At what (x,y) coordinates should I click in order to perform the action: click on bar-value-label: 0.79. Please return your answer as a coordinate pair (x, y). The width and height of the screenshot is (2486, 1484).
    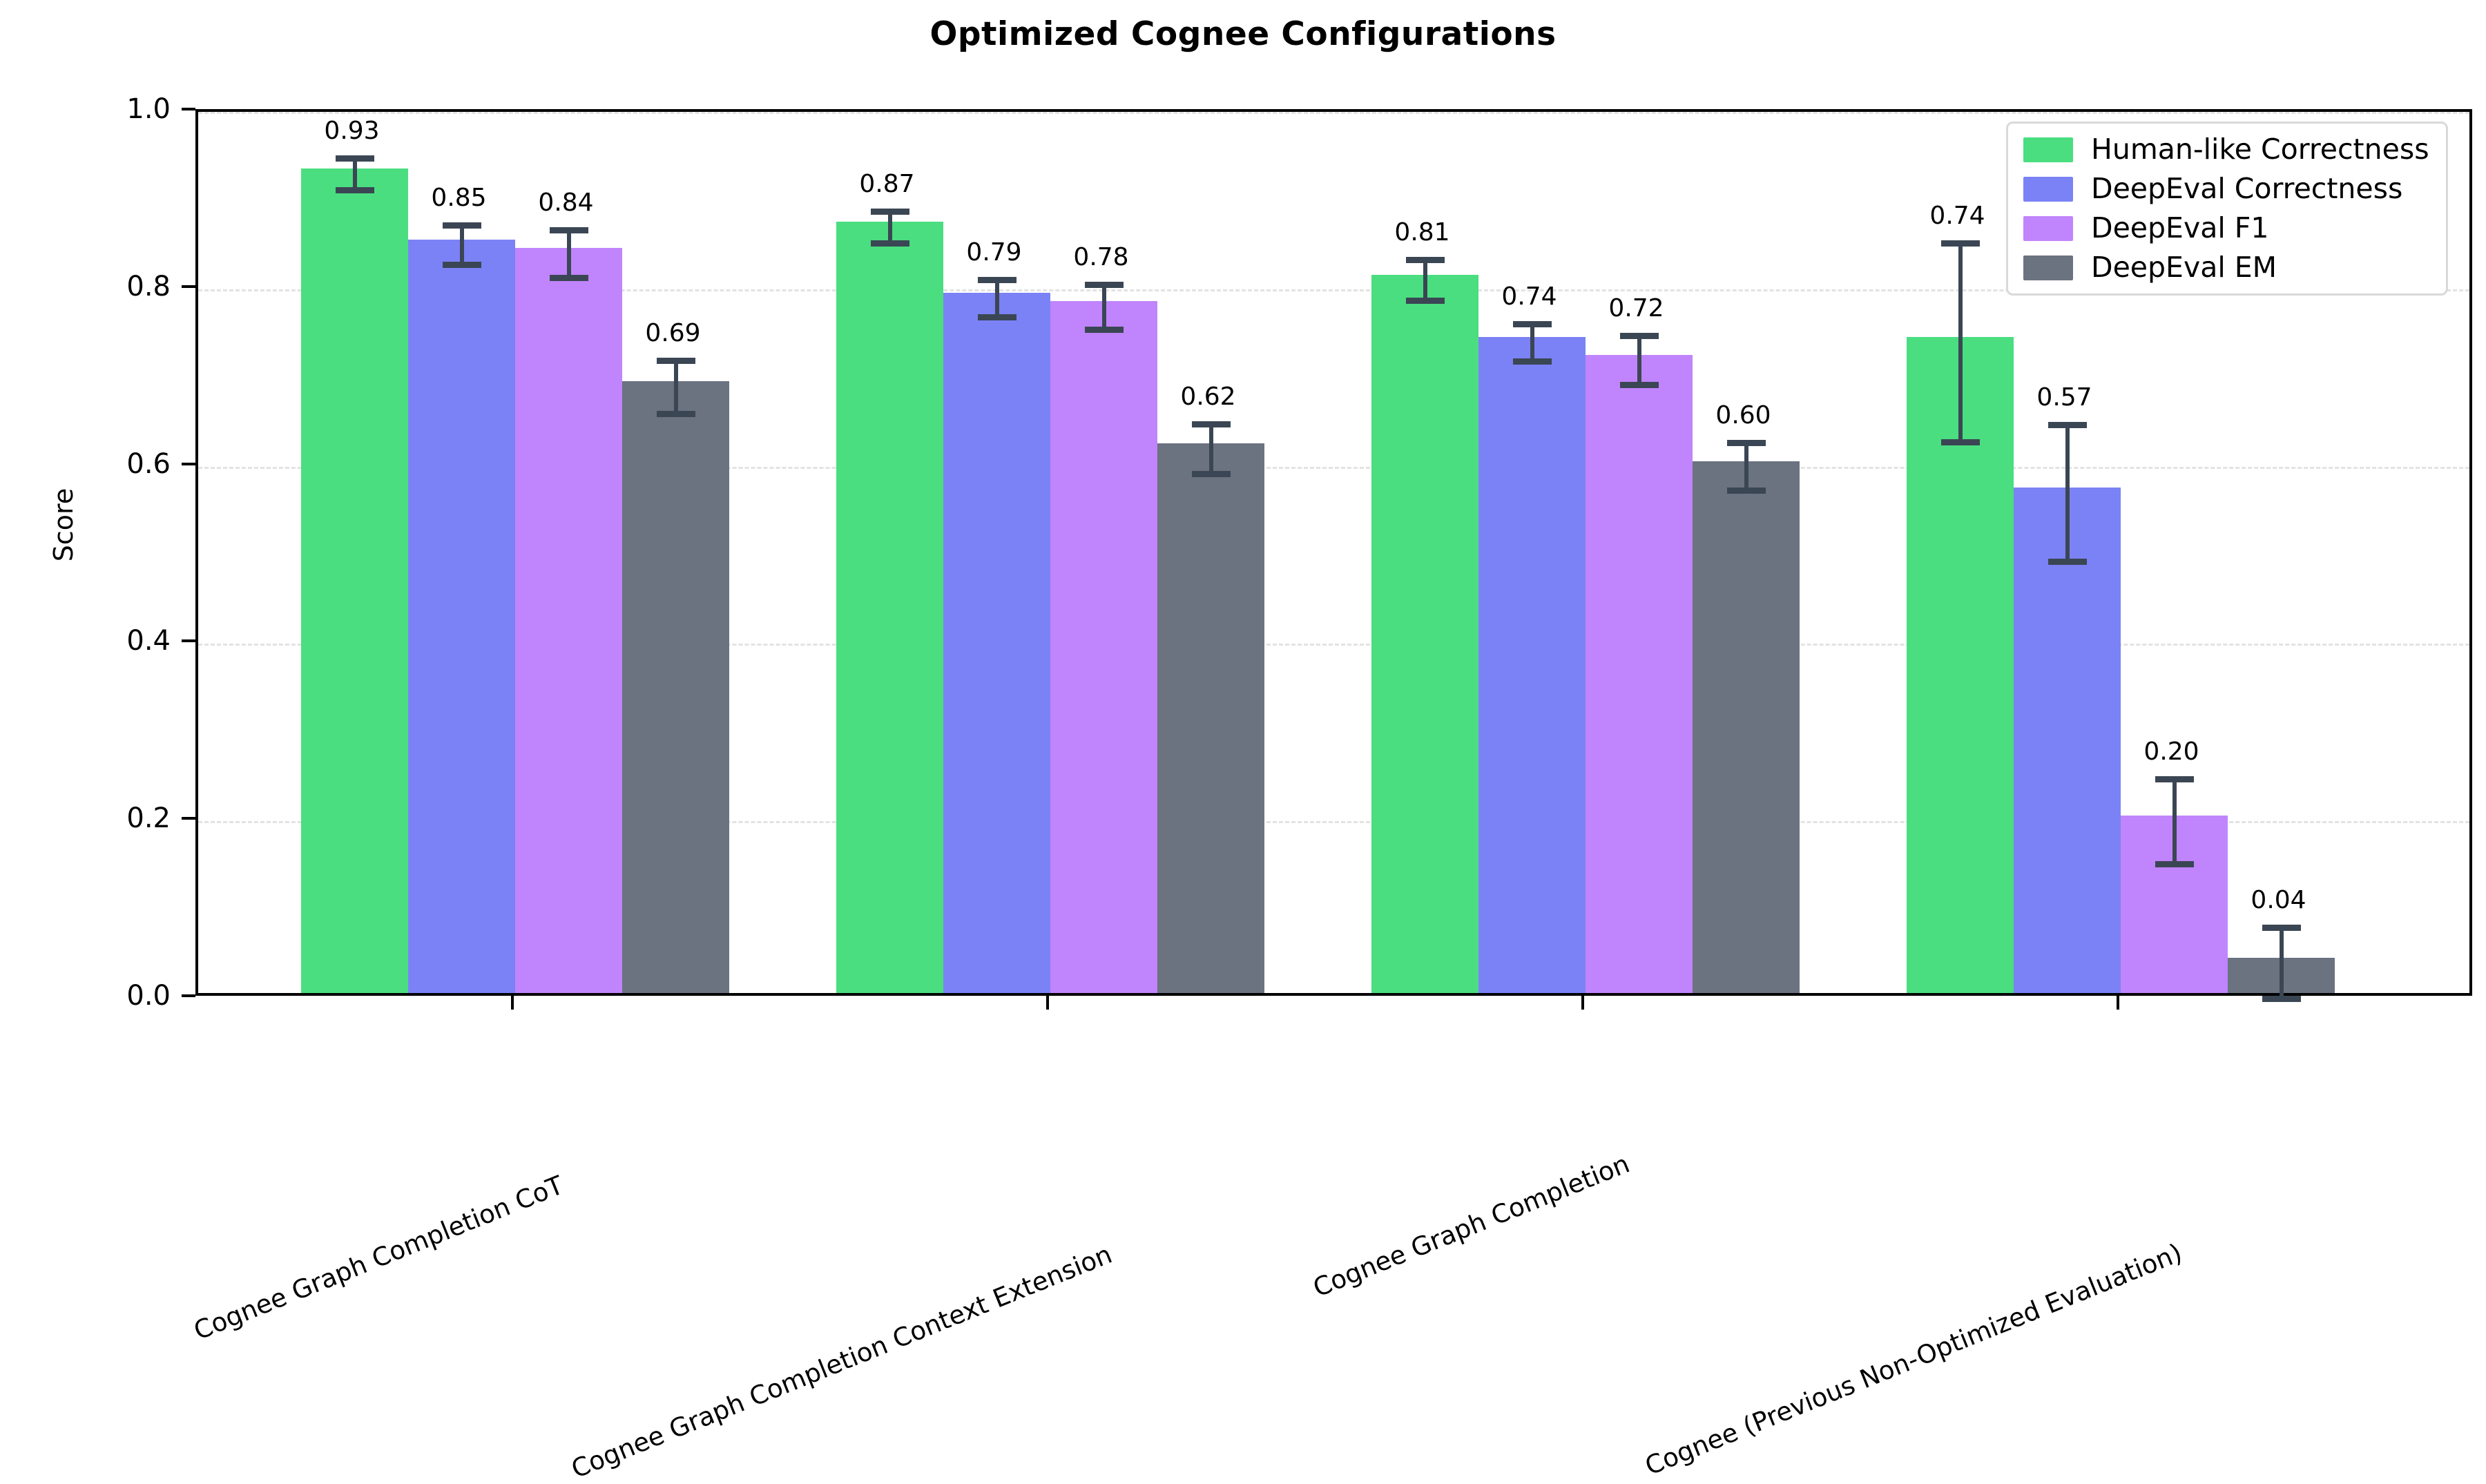
    Looking at the image, I should click on (994, 253).